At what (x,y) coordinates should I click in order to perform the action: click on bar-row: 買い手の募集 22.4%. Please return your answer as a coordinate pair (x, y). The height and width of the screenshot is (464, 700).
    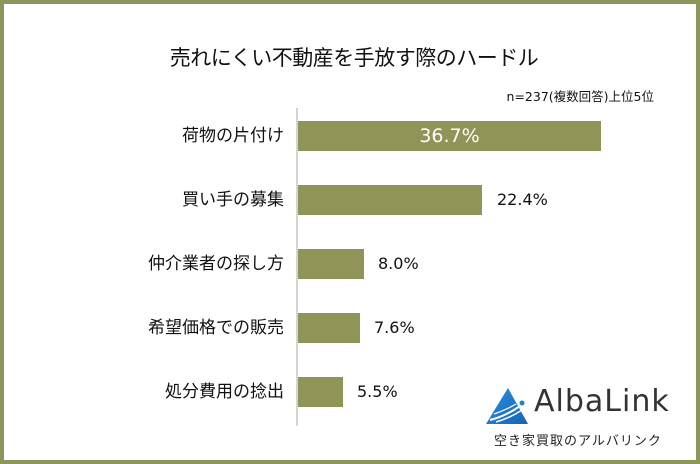
    Looking at the image, I should click on (352, 200).